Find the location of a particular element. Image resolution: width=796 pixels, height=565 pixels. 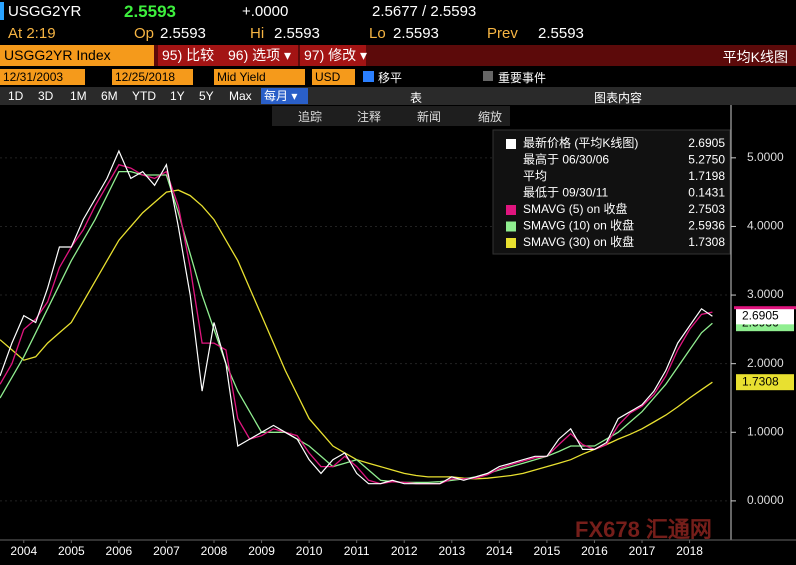

legend is located at coordinates (611, 192).